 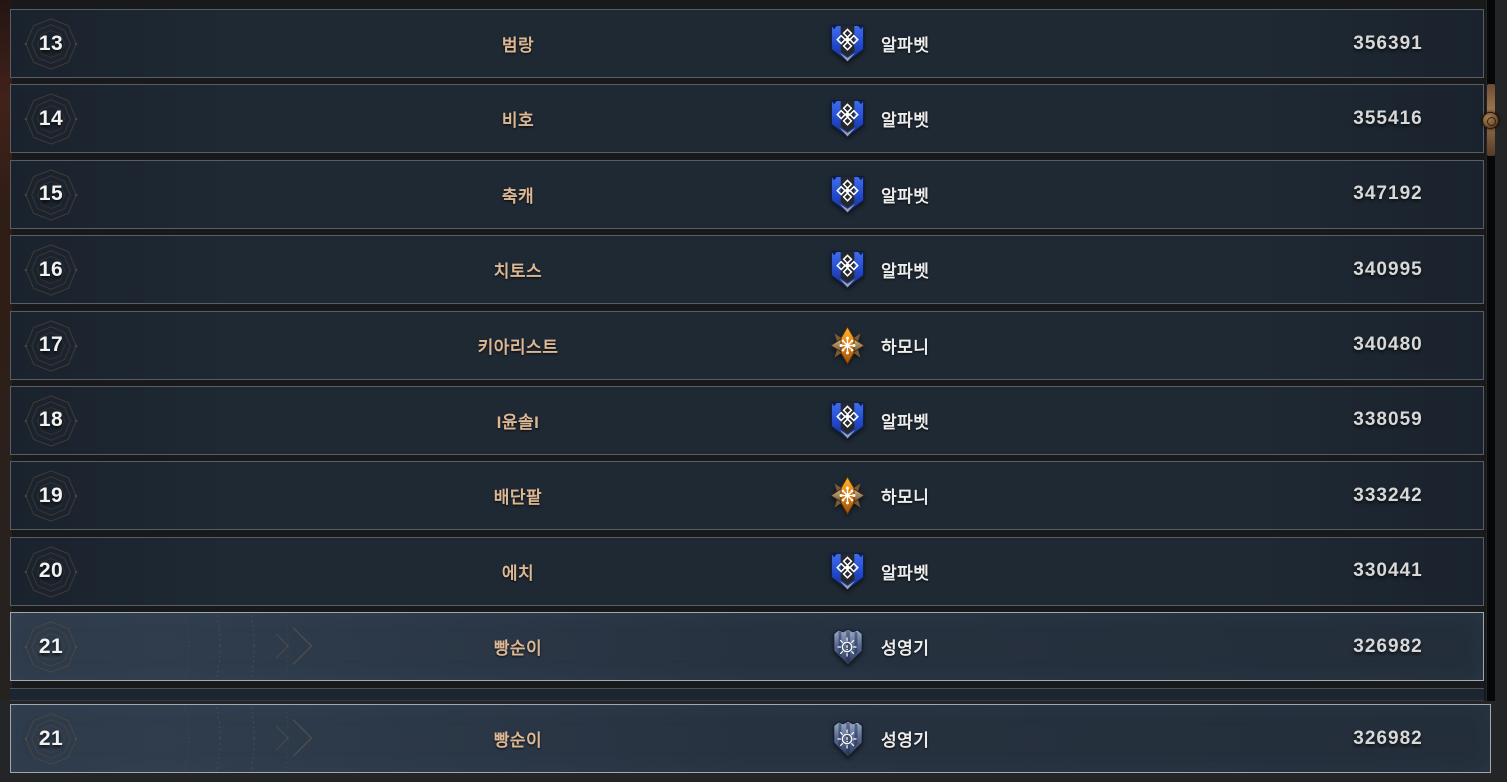 I want to click on pinned-my-rank-row-slot: 21 빵순이 성영기 326982, so click(x=750, y=738).